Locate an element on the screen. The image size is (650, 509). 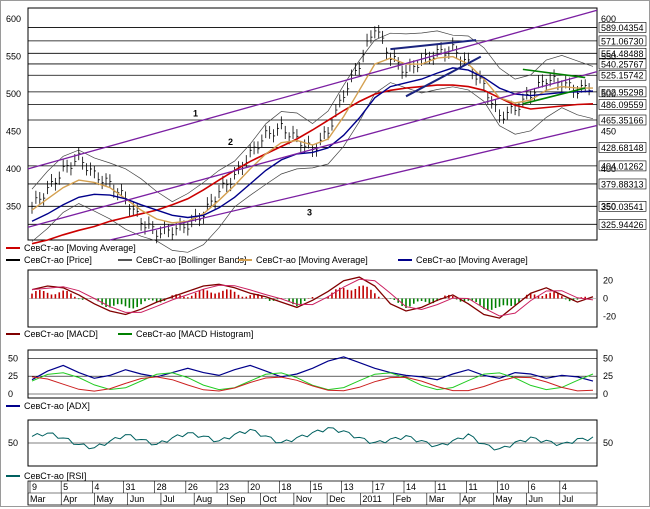
time-axis-month: Dec is located at coordinates (337, 499).